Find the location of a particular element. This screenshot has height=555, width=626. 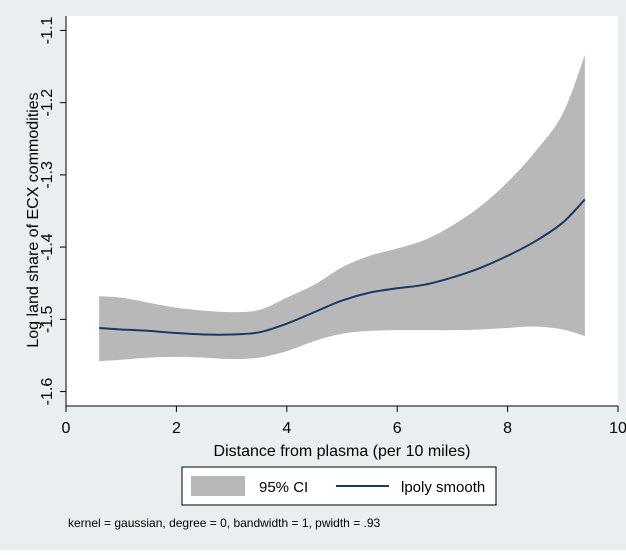

x-tick-label: 10 is located at coordinates (617, 428).